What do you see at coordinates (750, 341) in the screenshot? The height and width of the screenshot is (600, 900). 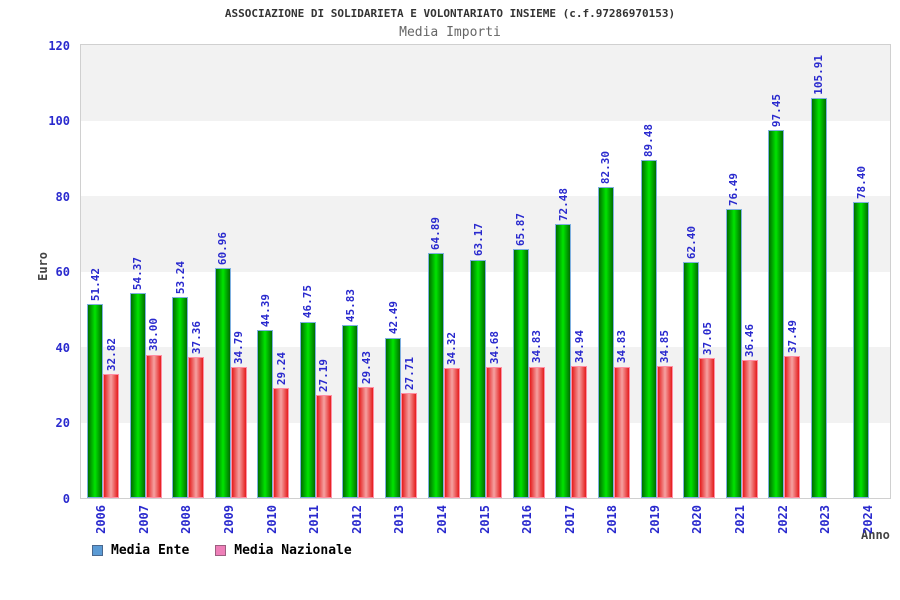 I see `bar-value-label: 36.46` at bounding box center [750, 341].